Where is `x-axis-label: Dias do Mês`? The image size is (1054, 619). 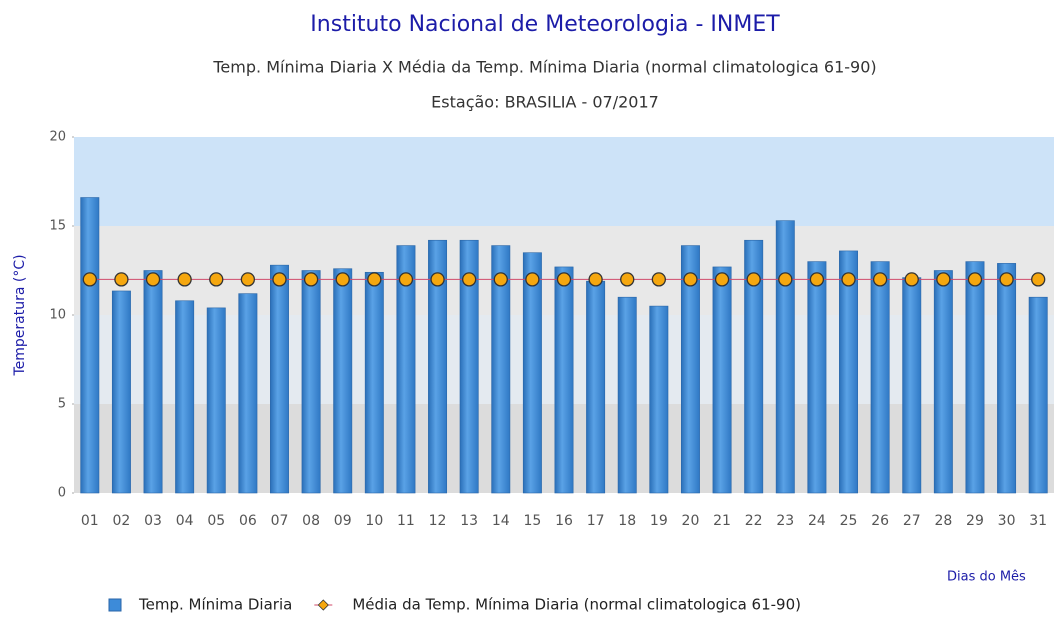 x-axis-label: Dias do Mês is located at coordinates (986, 577).